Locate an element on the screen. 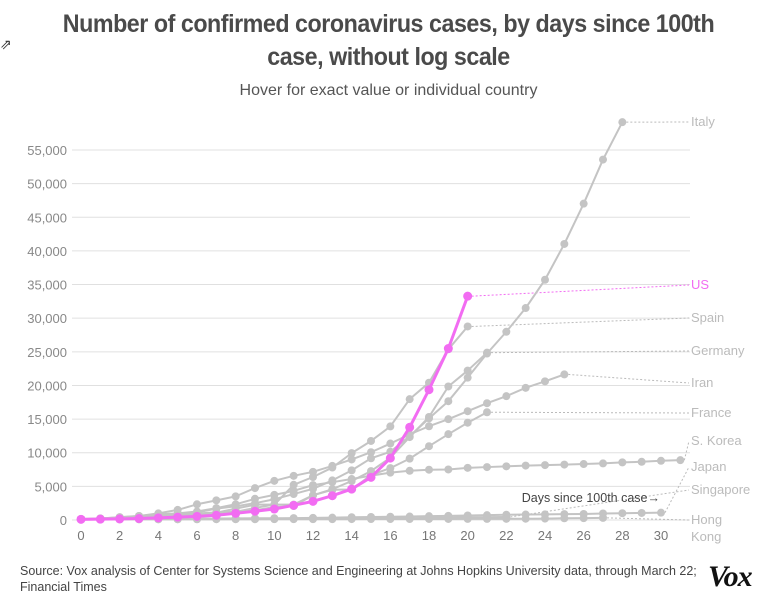 This screenshot has width=777, height=604. x-tick-label: 12 is located at coordinates (313, 535).